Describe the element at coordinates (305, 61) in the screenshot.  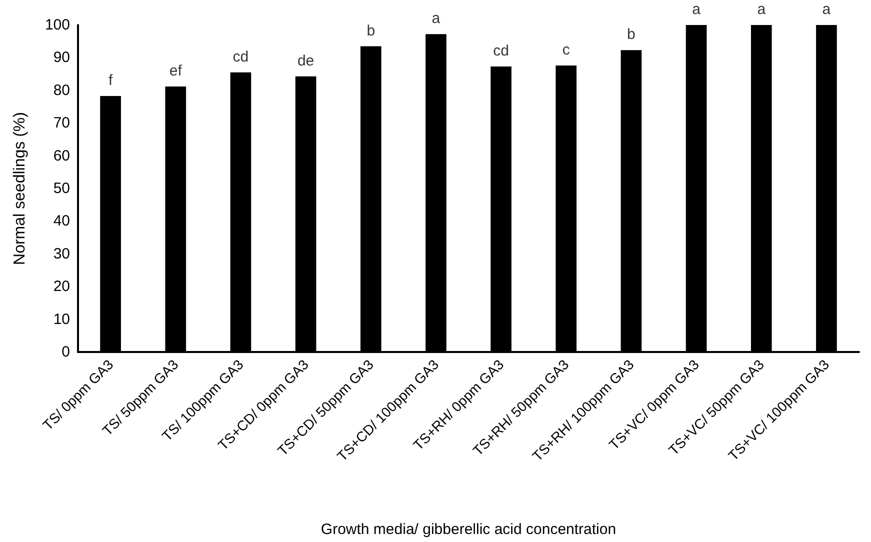
I see `annotation: de` at that location.